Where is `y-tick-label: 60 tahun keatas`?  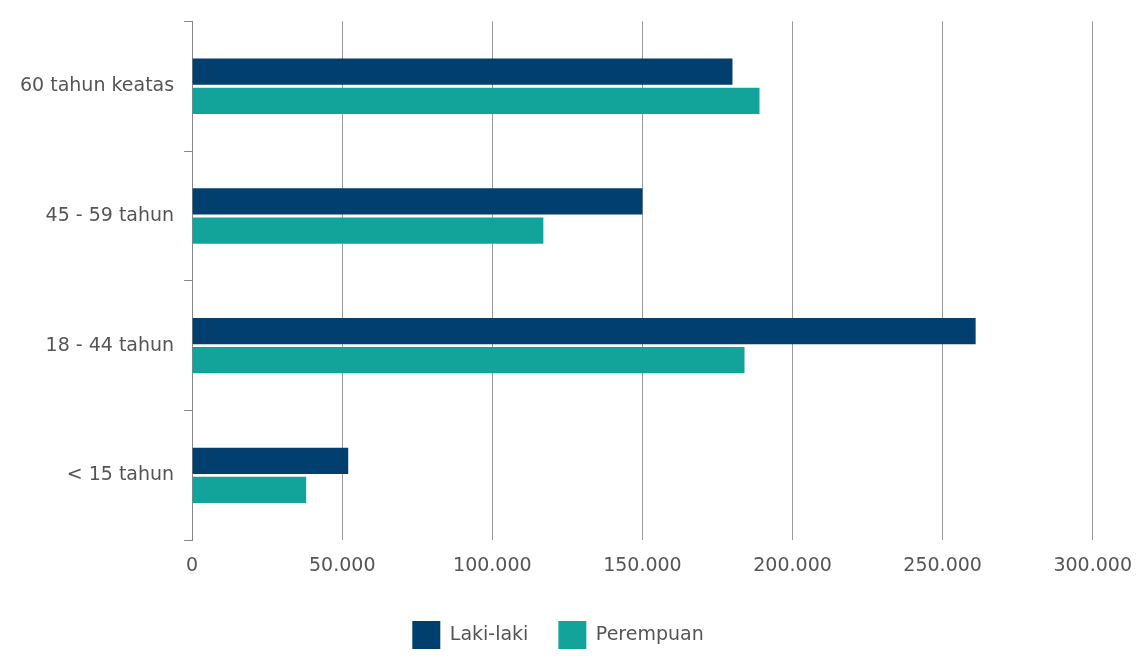 y-tick-label: 60 tahun keatas is located at coordinates (97, 84).